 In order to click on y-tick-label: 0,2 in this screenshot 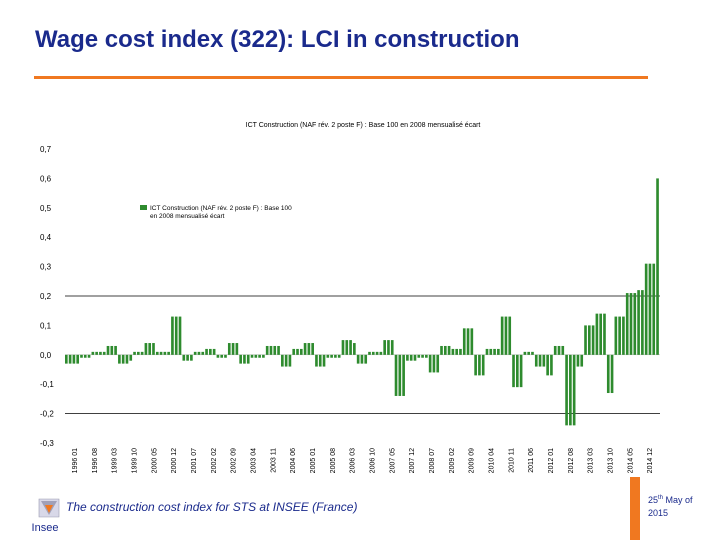, I will do `click(46, 296)`.